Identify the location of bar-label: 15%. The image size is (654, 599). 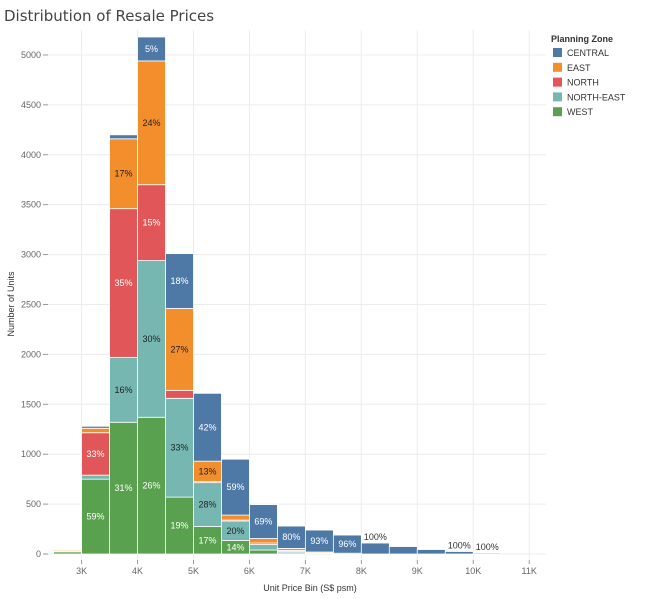
(152, 223).